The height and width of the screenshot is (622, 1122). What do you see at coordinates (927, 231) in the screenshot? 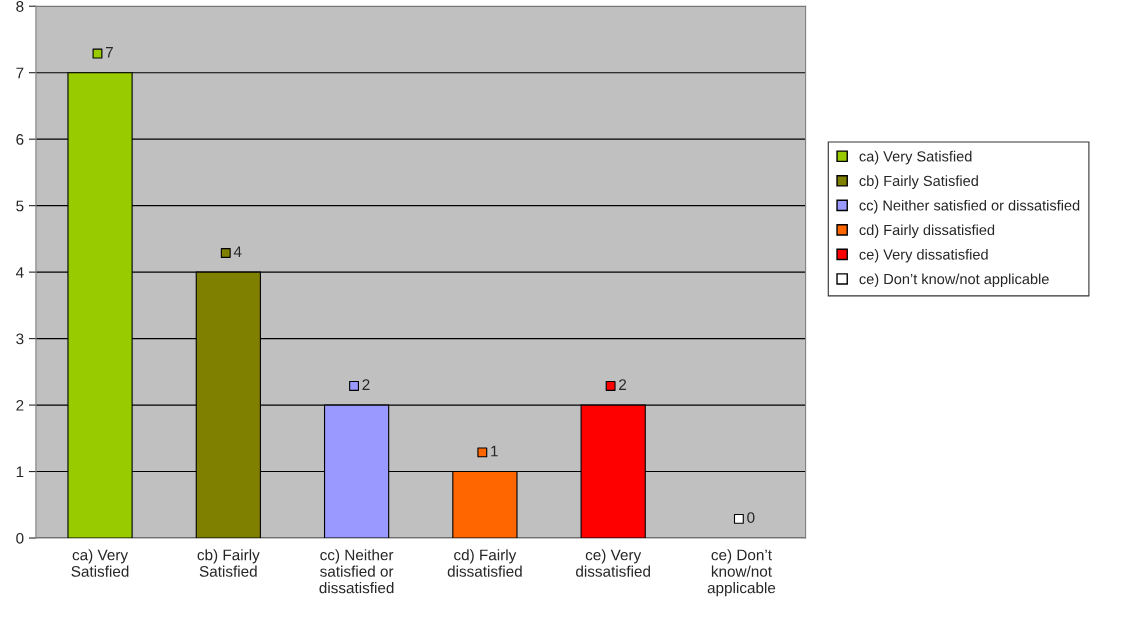
I see `legend-label: cd) Fairly dissatisfied` at bounding box center [927, 231].